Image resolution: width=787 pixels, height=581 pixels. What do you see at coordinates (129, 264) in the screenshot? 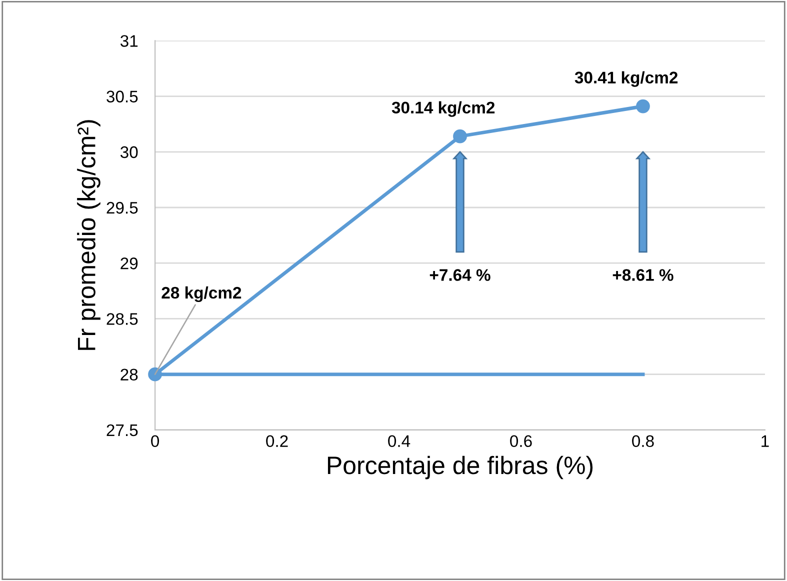
I see `y-tick-label: 29` at bounding box center [129, 264].